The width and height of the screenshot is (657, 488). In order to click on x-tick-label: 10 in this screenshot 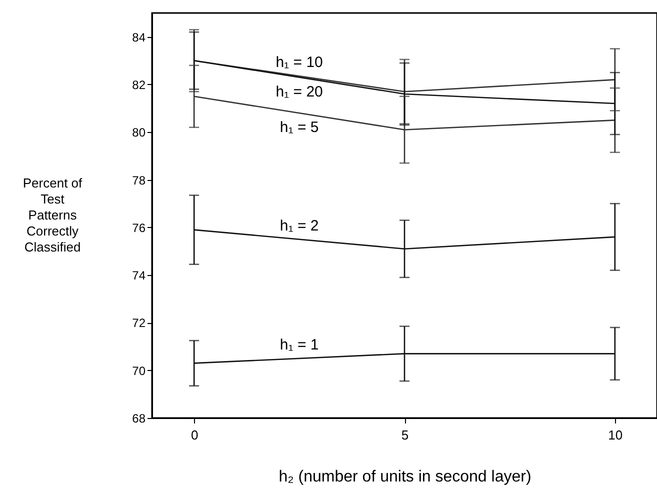, I will do `click(615, 435)`.